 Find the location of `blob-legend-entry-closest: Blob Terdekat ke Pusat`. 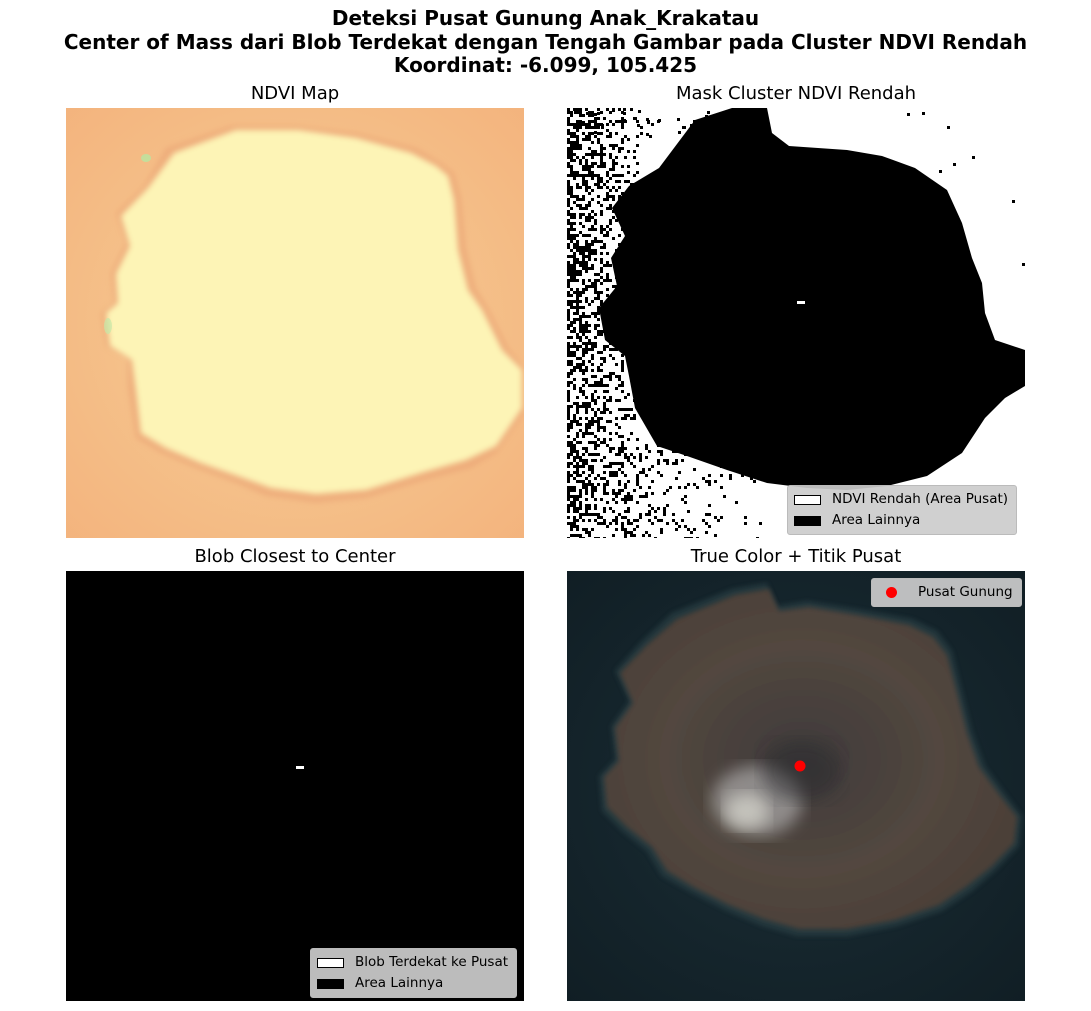

blob-legend-entry-closest: Blob Terdekat ke Pusat is located at coordinates (412, 962).